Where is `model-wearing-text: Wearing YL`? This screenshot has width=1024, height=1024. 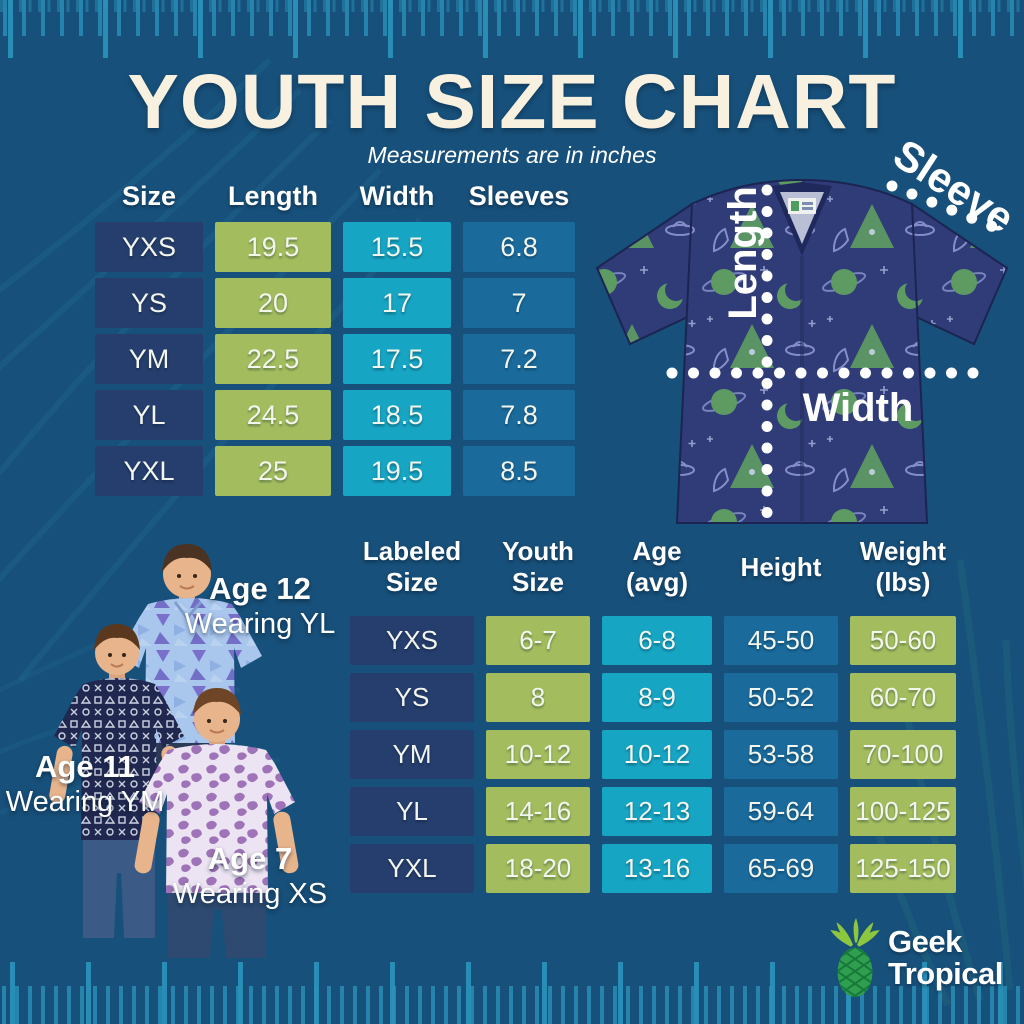 model-wearing-text: Wearing YL is located at coordinates (260, 624).